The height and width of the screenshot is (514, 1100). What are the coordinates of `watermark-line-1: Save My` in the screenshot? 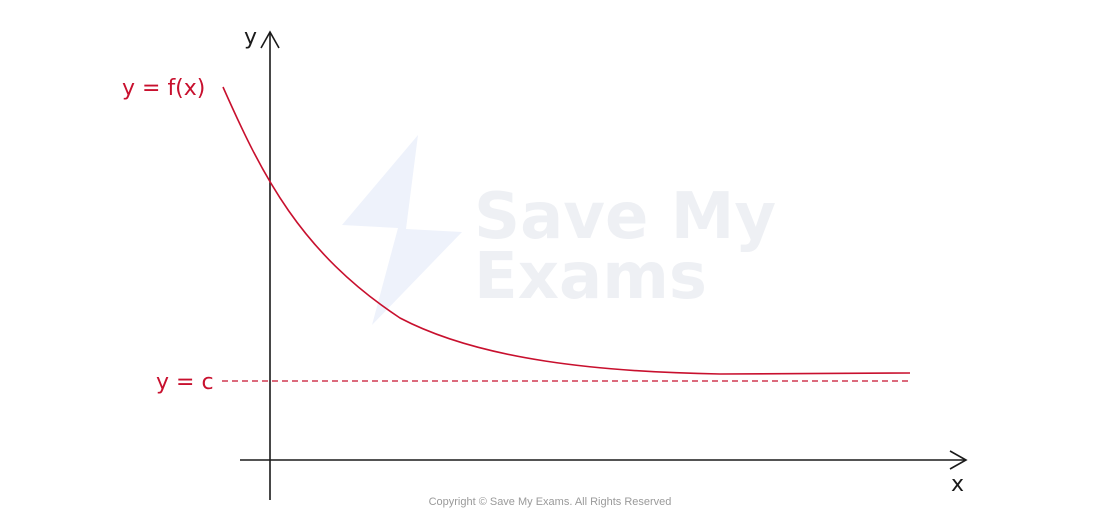 It's located at (625, 217).